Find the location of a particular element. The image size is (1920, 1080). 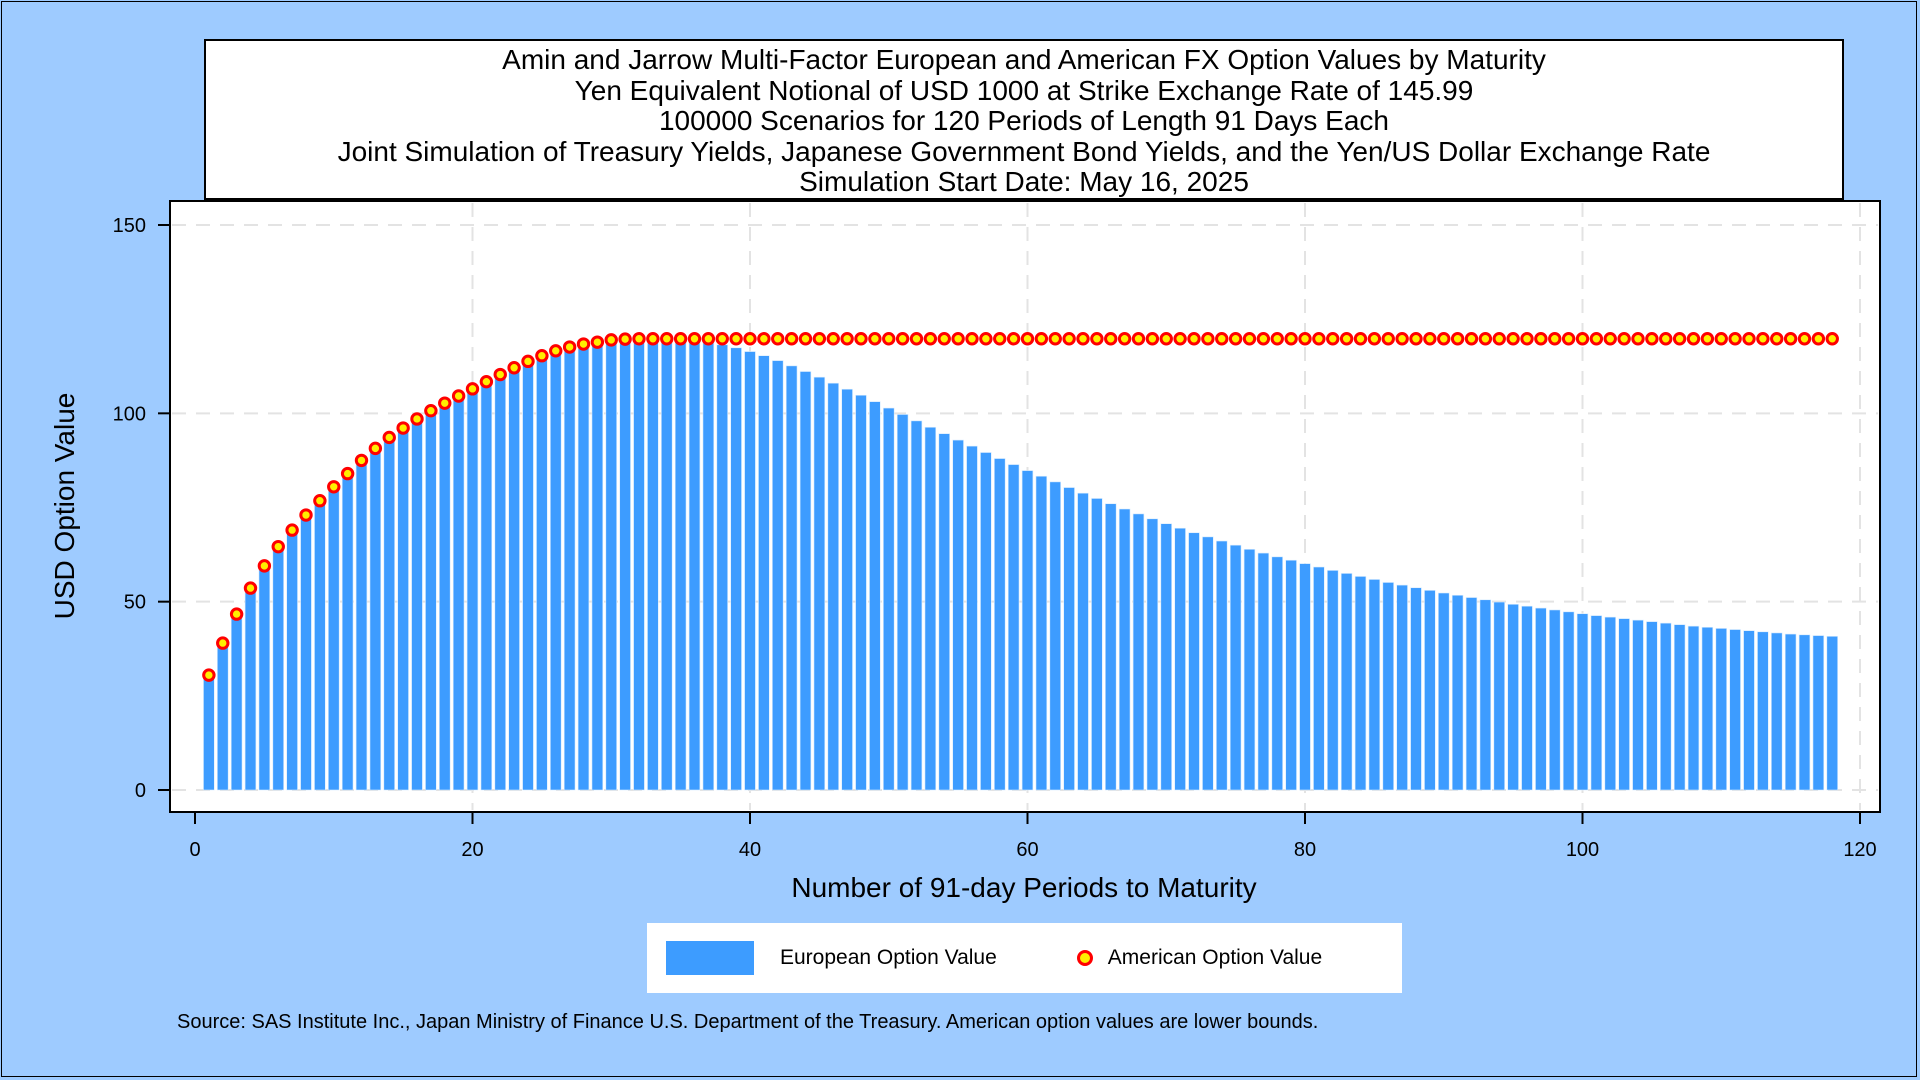

y-tick-label: 150 is located at coordinates (129, 226).